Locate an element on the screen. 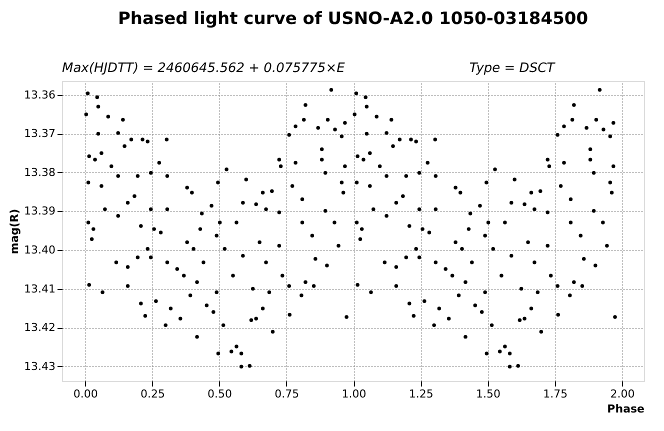  x-axis-title: Phase is located at coordinates (625, 409).